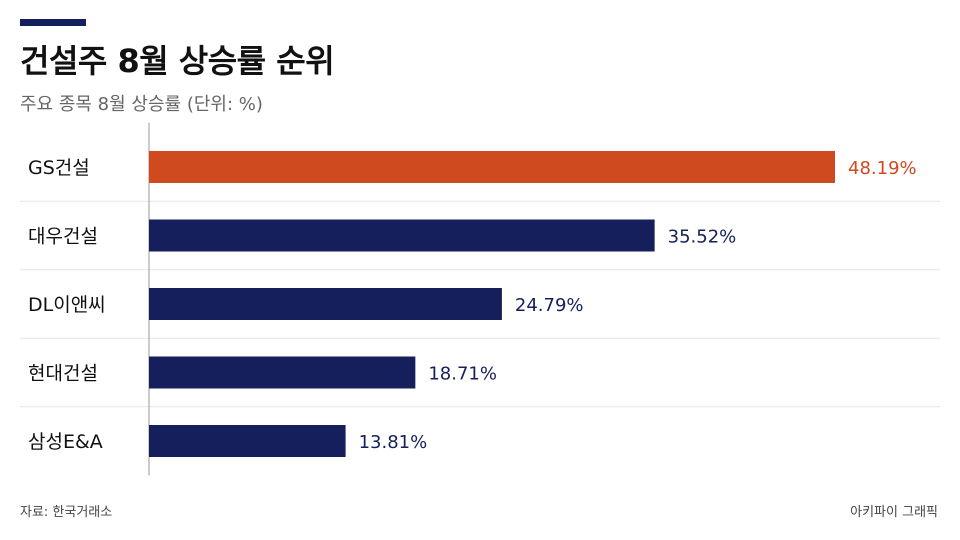 The height and width of the screenshot is (540, 960). What do you see at coordinates (66, 512) in the screenshot?
I see `source-note: 자료: 한국거래소` at bounding box center [66, 512].